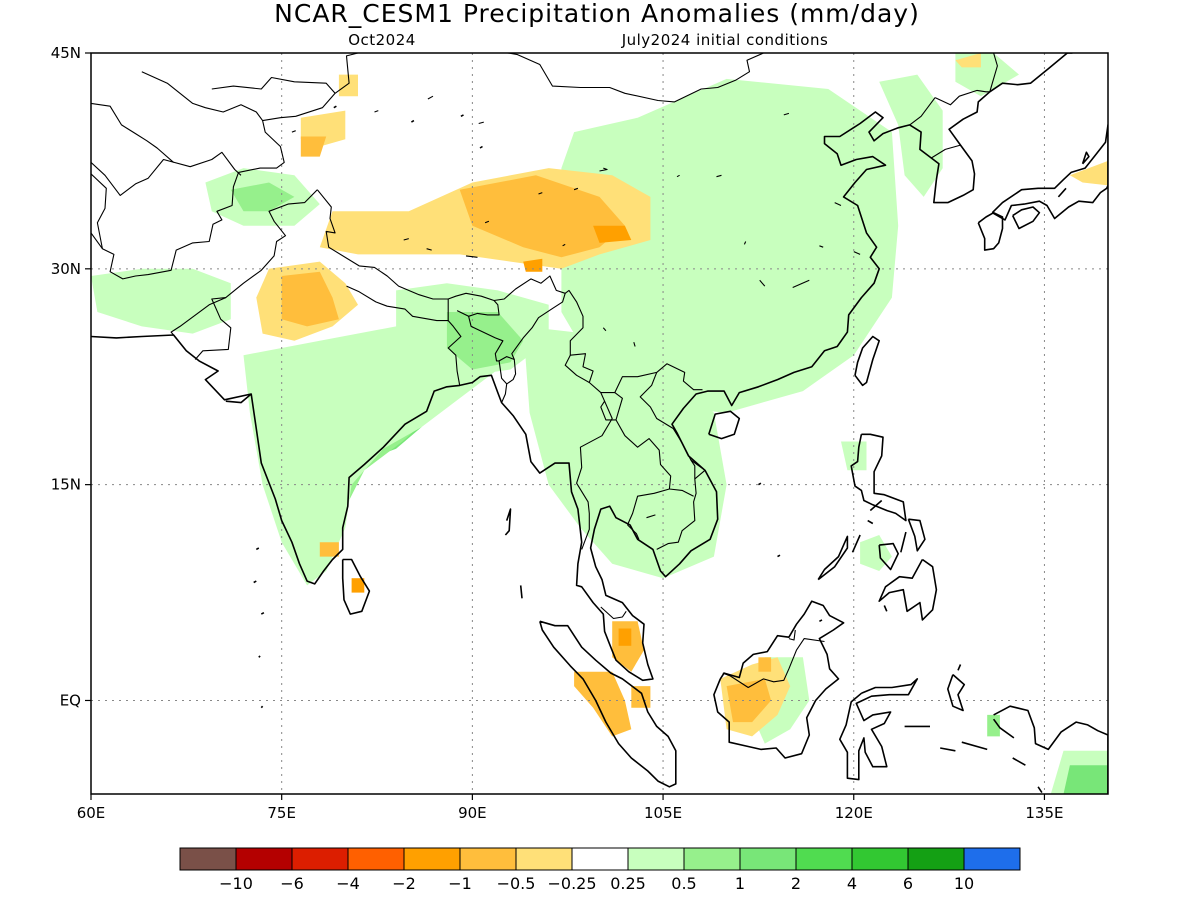 The image size is (1200, 900). What do you see at coordinates (908, 883) in the screenshot?
I see `colorbar-label: 6` at bounding box center [908, 883].